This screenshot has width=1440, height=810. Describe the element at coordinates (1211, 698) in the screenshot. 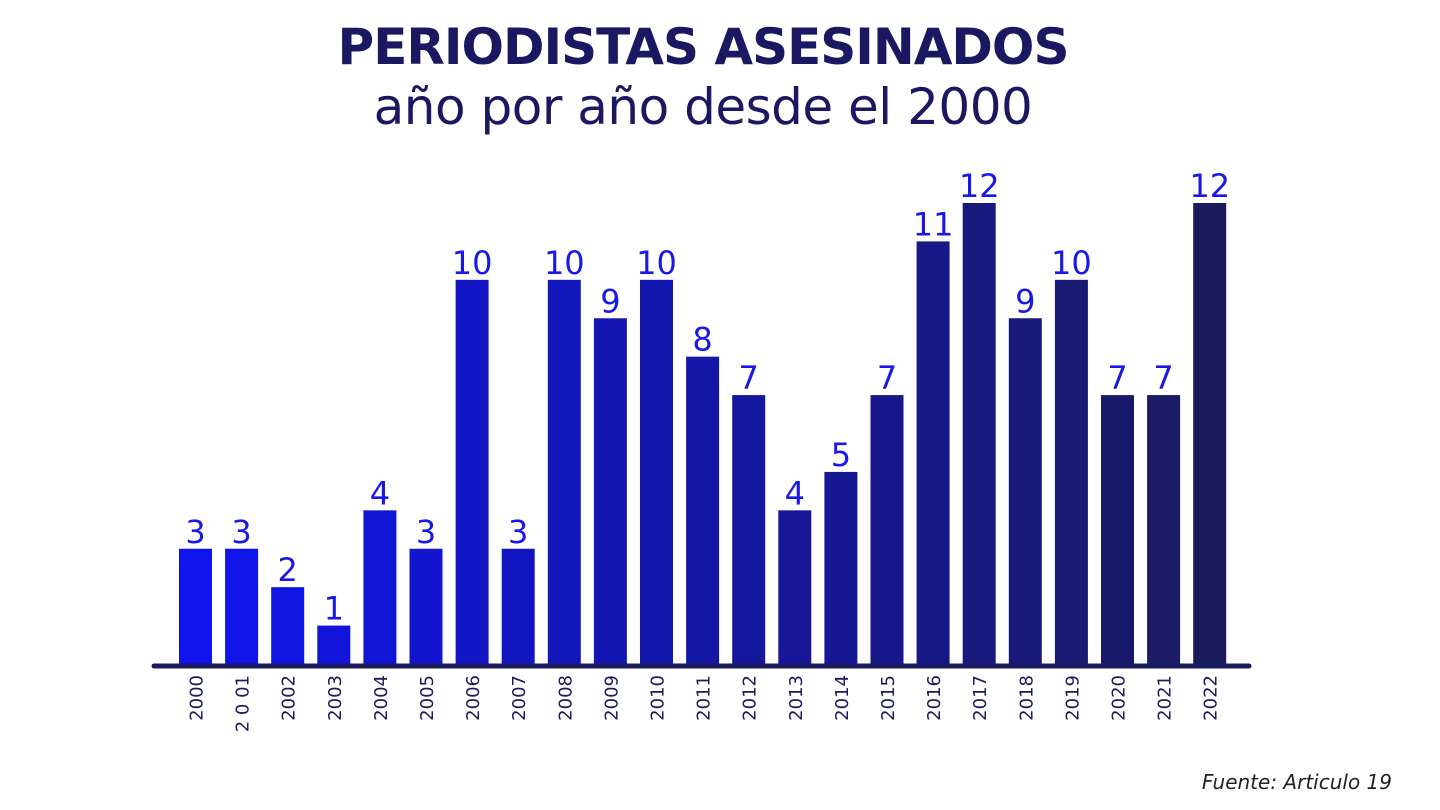

I see `x-tick-label: 2022` at that location.